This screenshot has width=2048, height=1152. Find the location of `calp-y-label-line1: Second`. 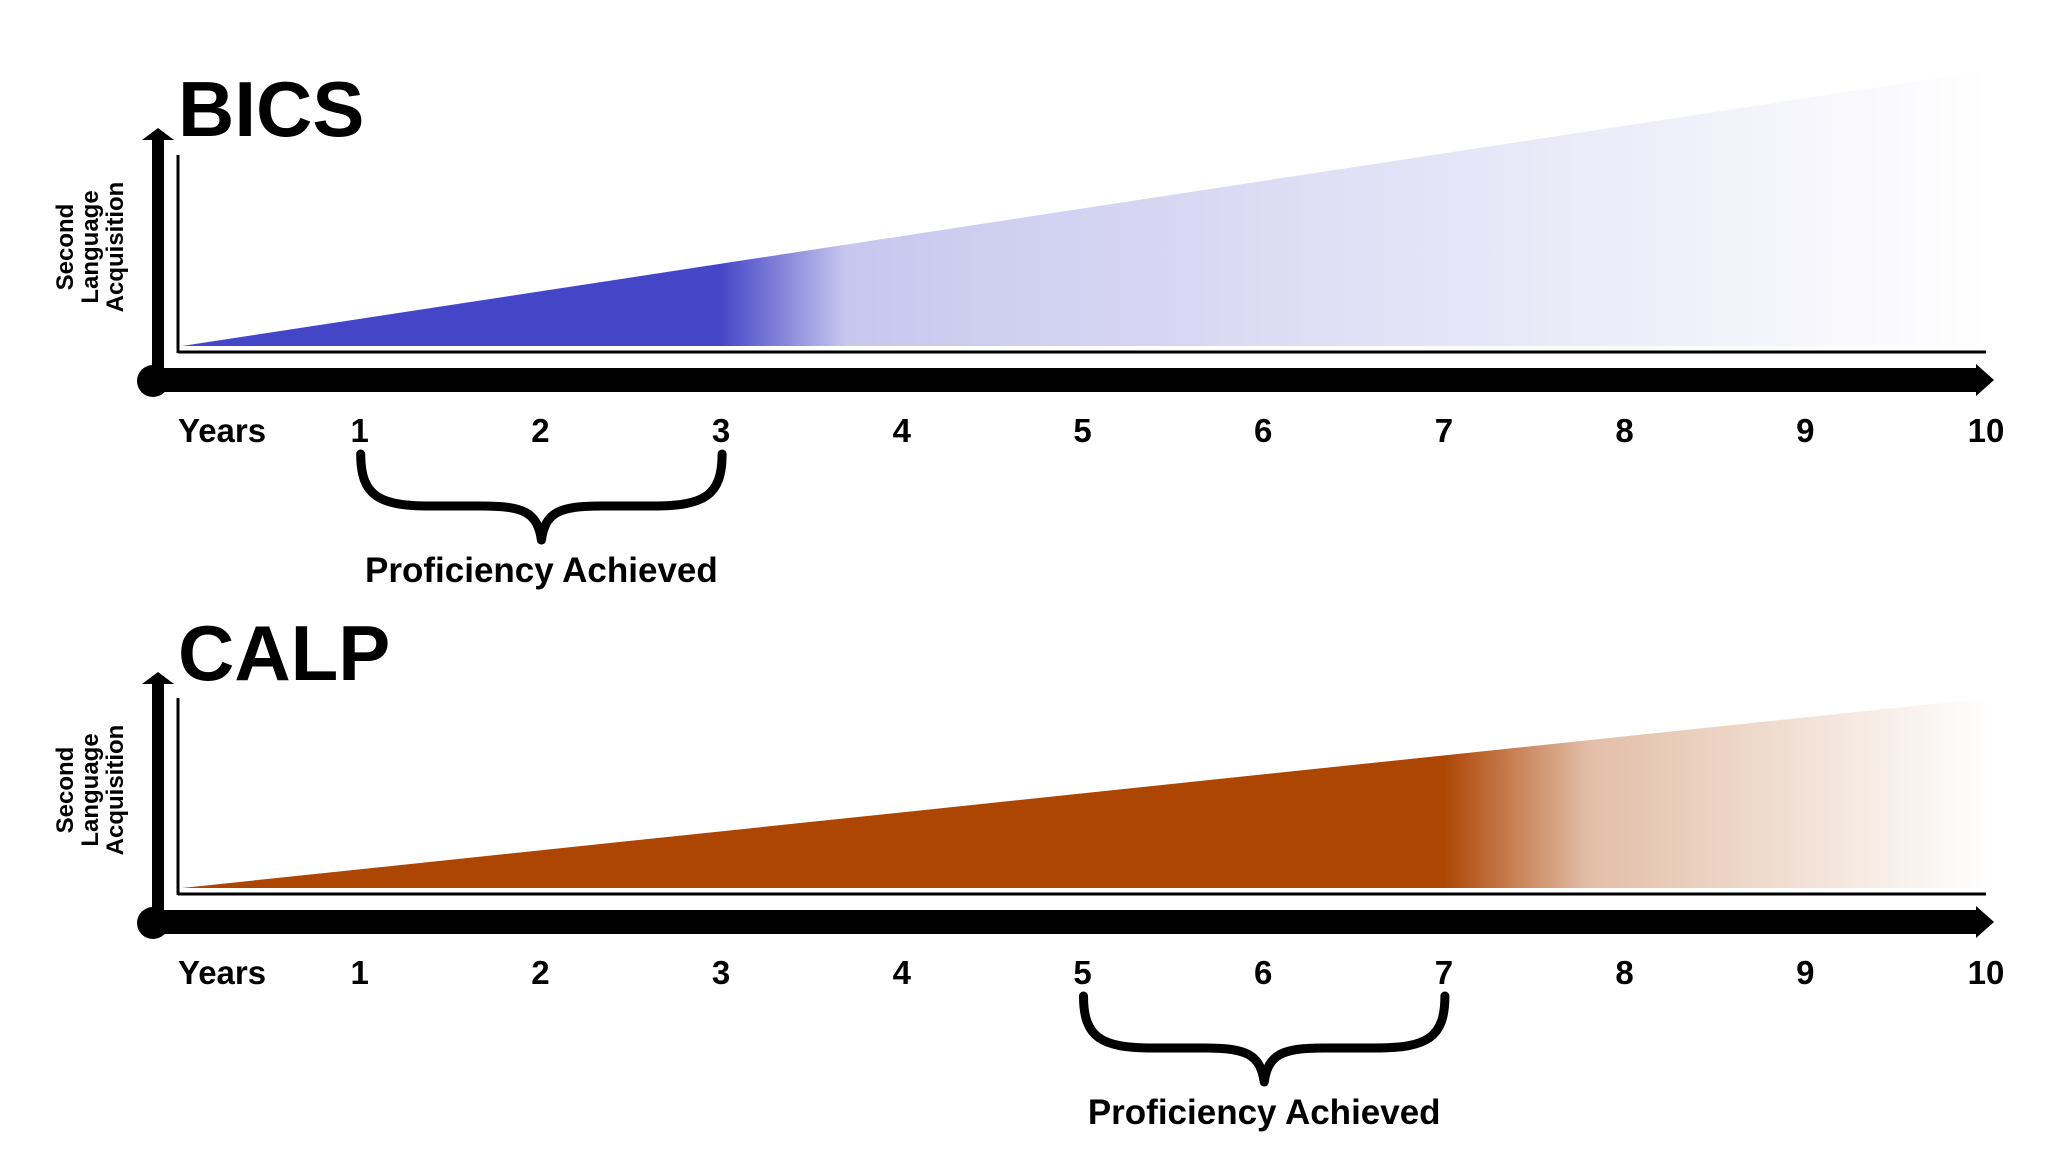

calp-y-label-line1: Second is located at coordinates (65, 790).